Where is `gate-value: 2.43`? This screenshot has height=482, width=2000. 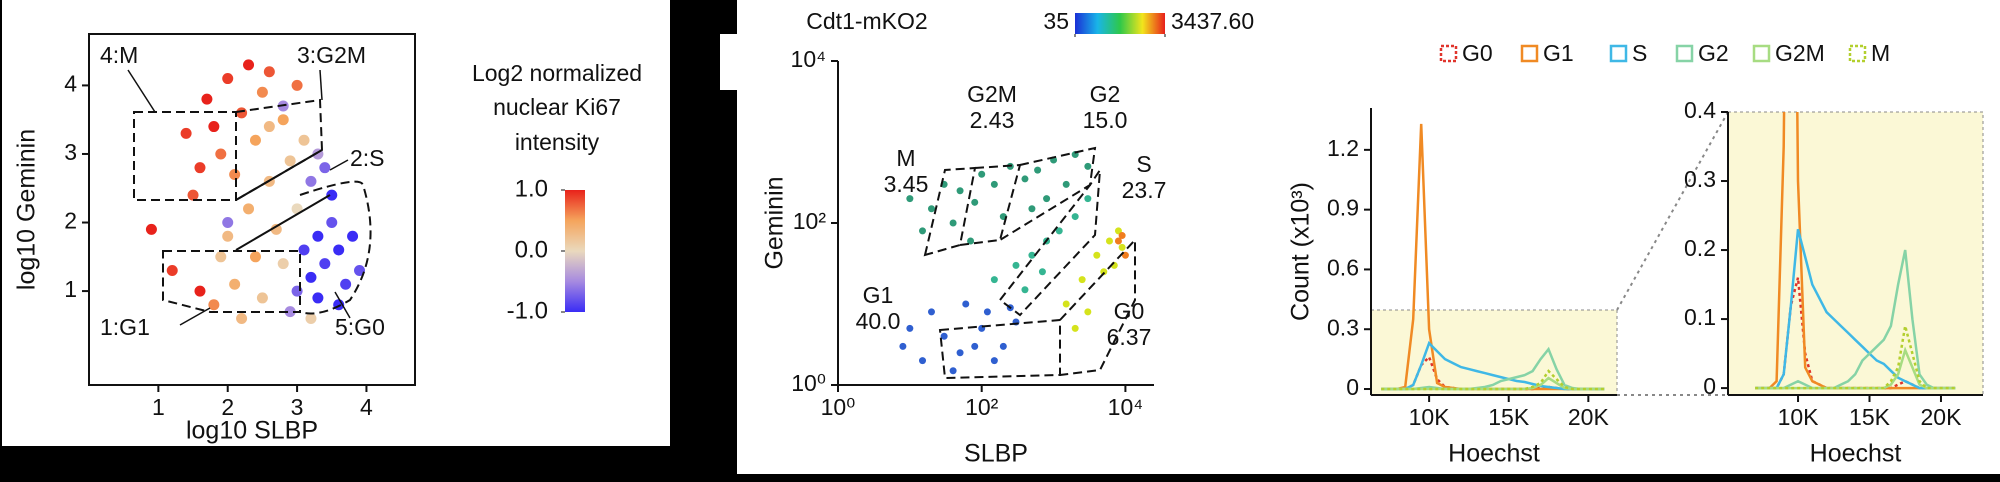
gate-value: 2.43 is located at coordinates (992, 120).